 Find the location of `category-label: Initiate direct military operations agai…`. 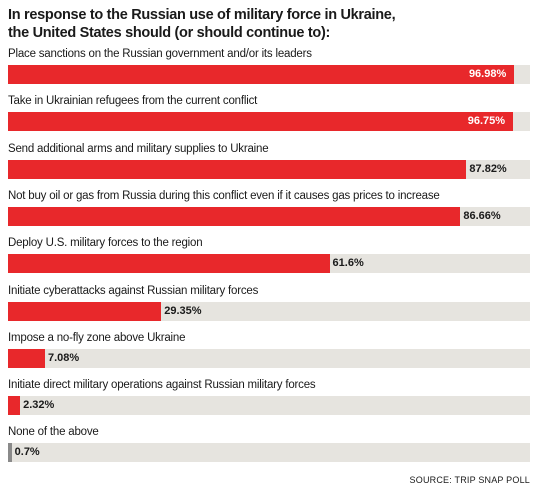

category-label: Initiate direct military operations agai… is located at coordinates (162, 385).